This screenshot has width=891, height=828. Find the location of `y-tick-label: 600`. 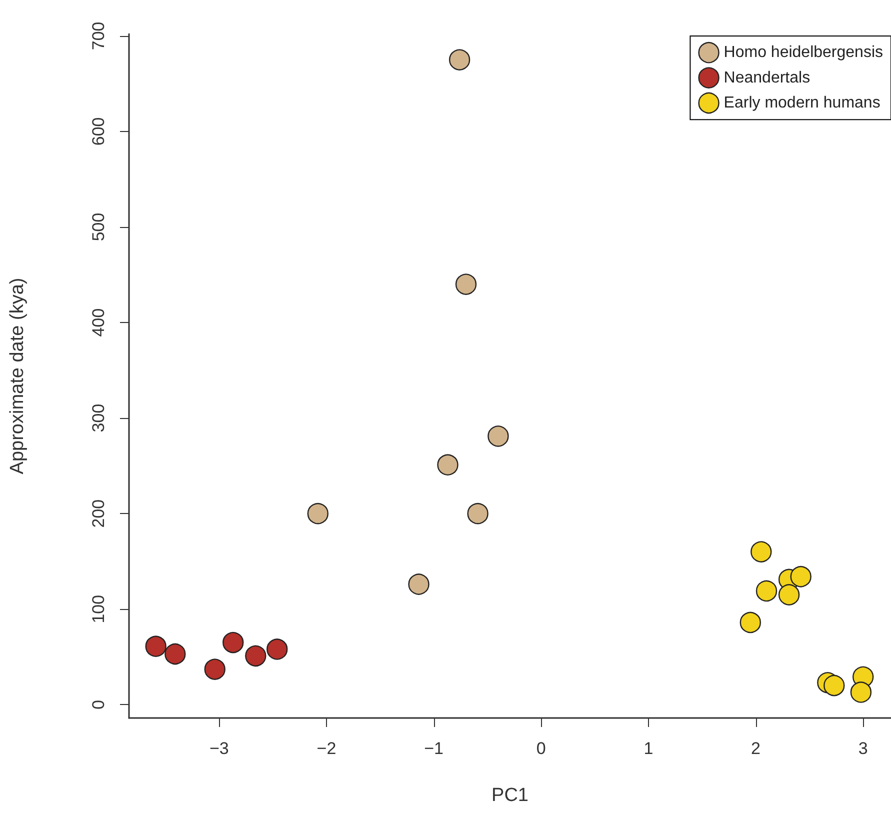

y-tick-label: 600 is located at coordinates (98, 131).